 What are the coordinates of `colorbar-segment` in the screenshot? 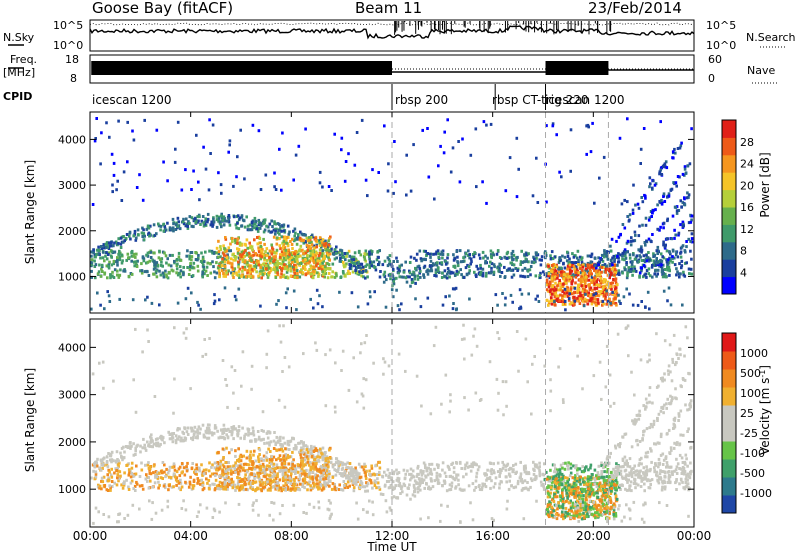 It's located at (729, 129).